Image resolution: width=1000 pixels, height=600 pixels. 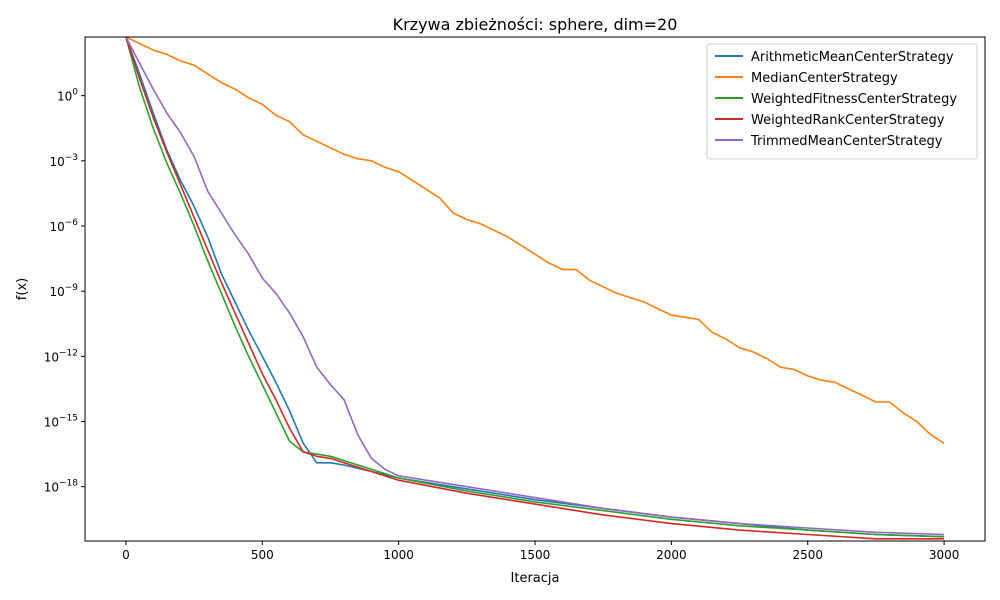 What do you see at coordinates (846, 141) in the screenshot?
I see `legend-label: TrimmedMeanCenterStrategy` at bounding box center [846, 141].